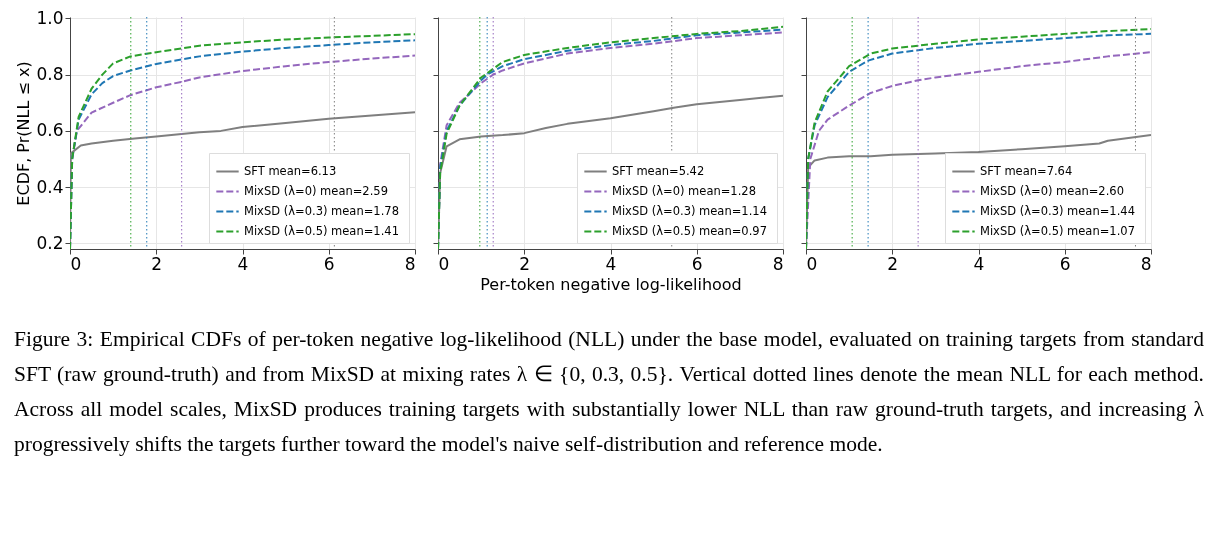  I want to click on y-tick-label: 0.8, so click(50, 74).